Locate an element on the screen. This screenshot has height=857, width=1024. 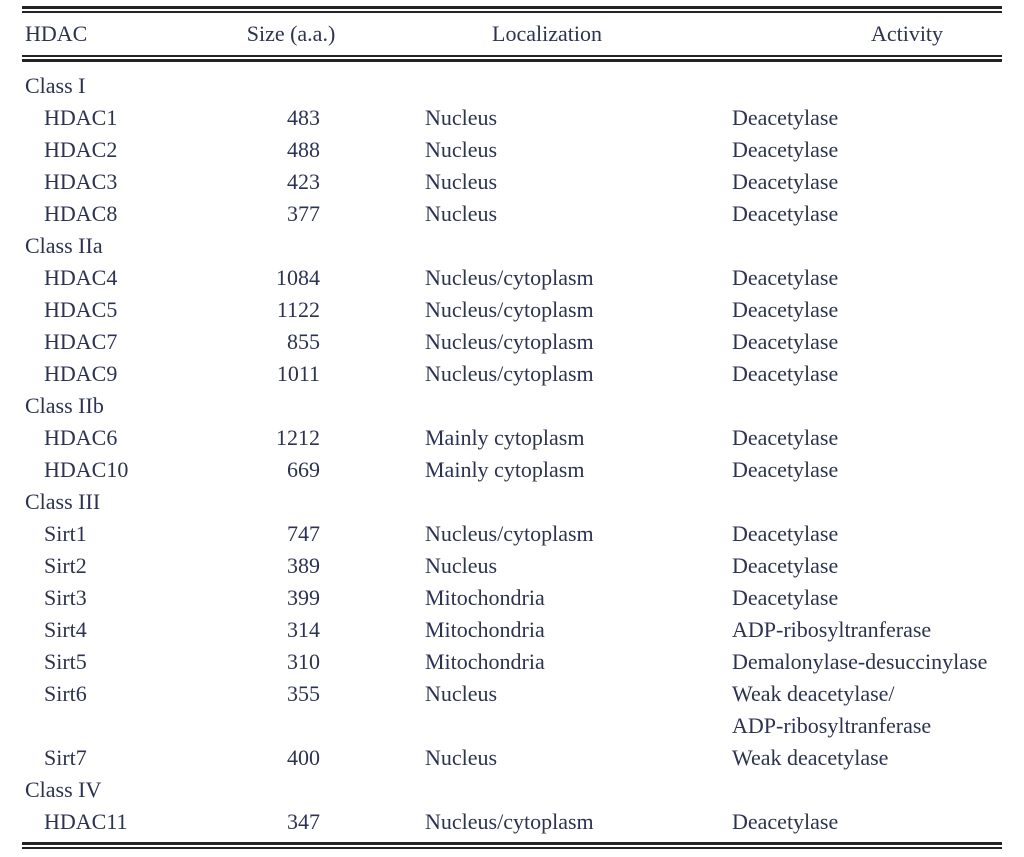
table-row: HDAC6 1212 Mainly cytoplasm Deacetylase is located at coordinates (512, 438).